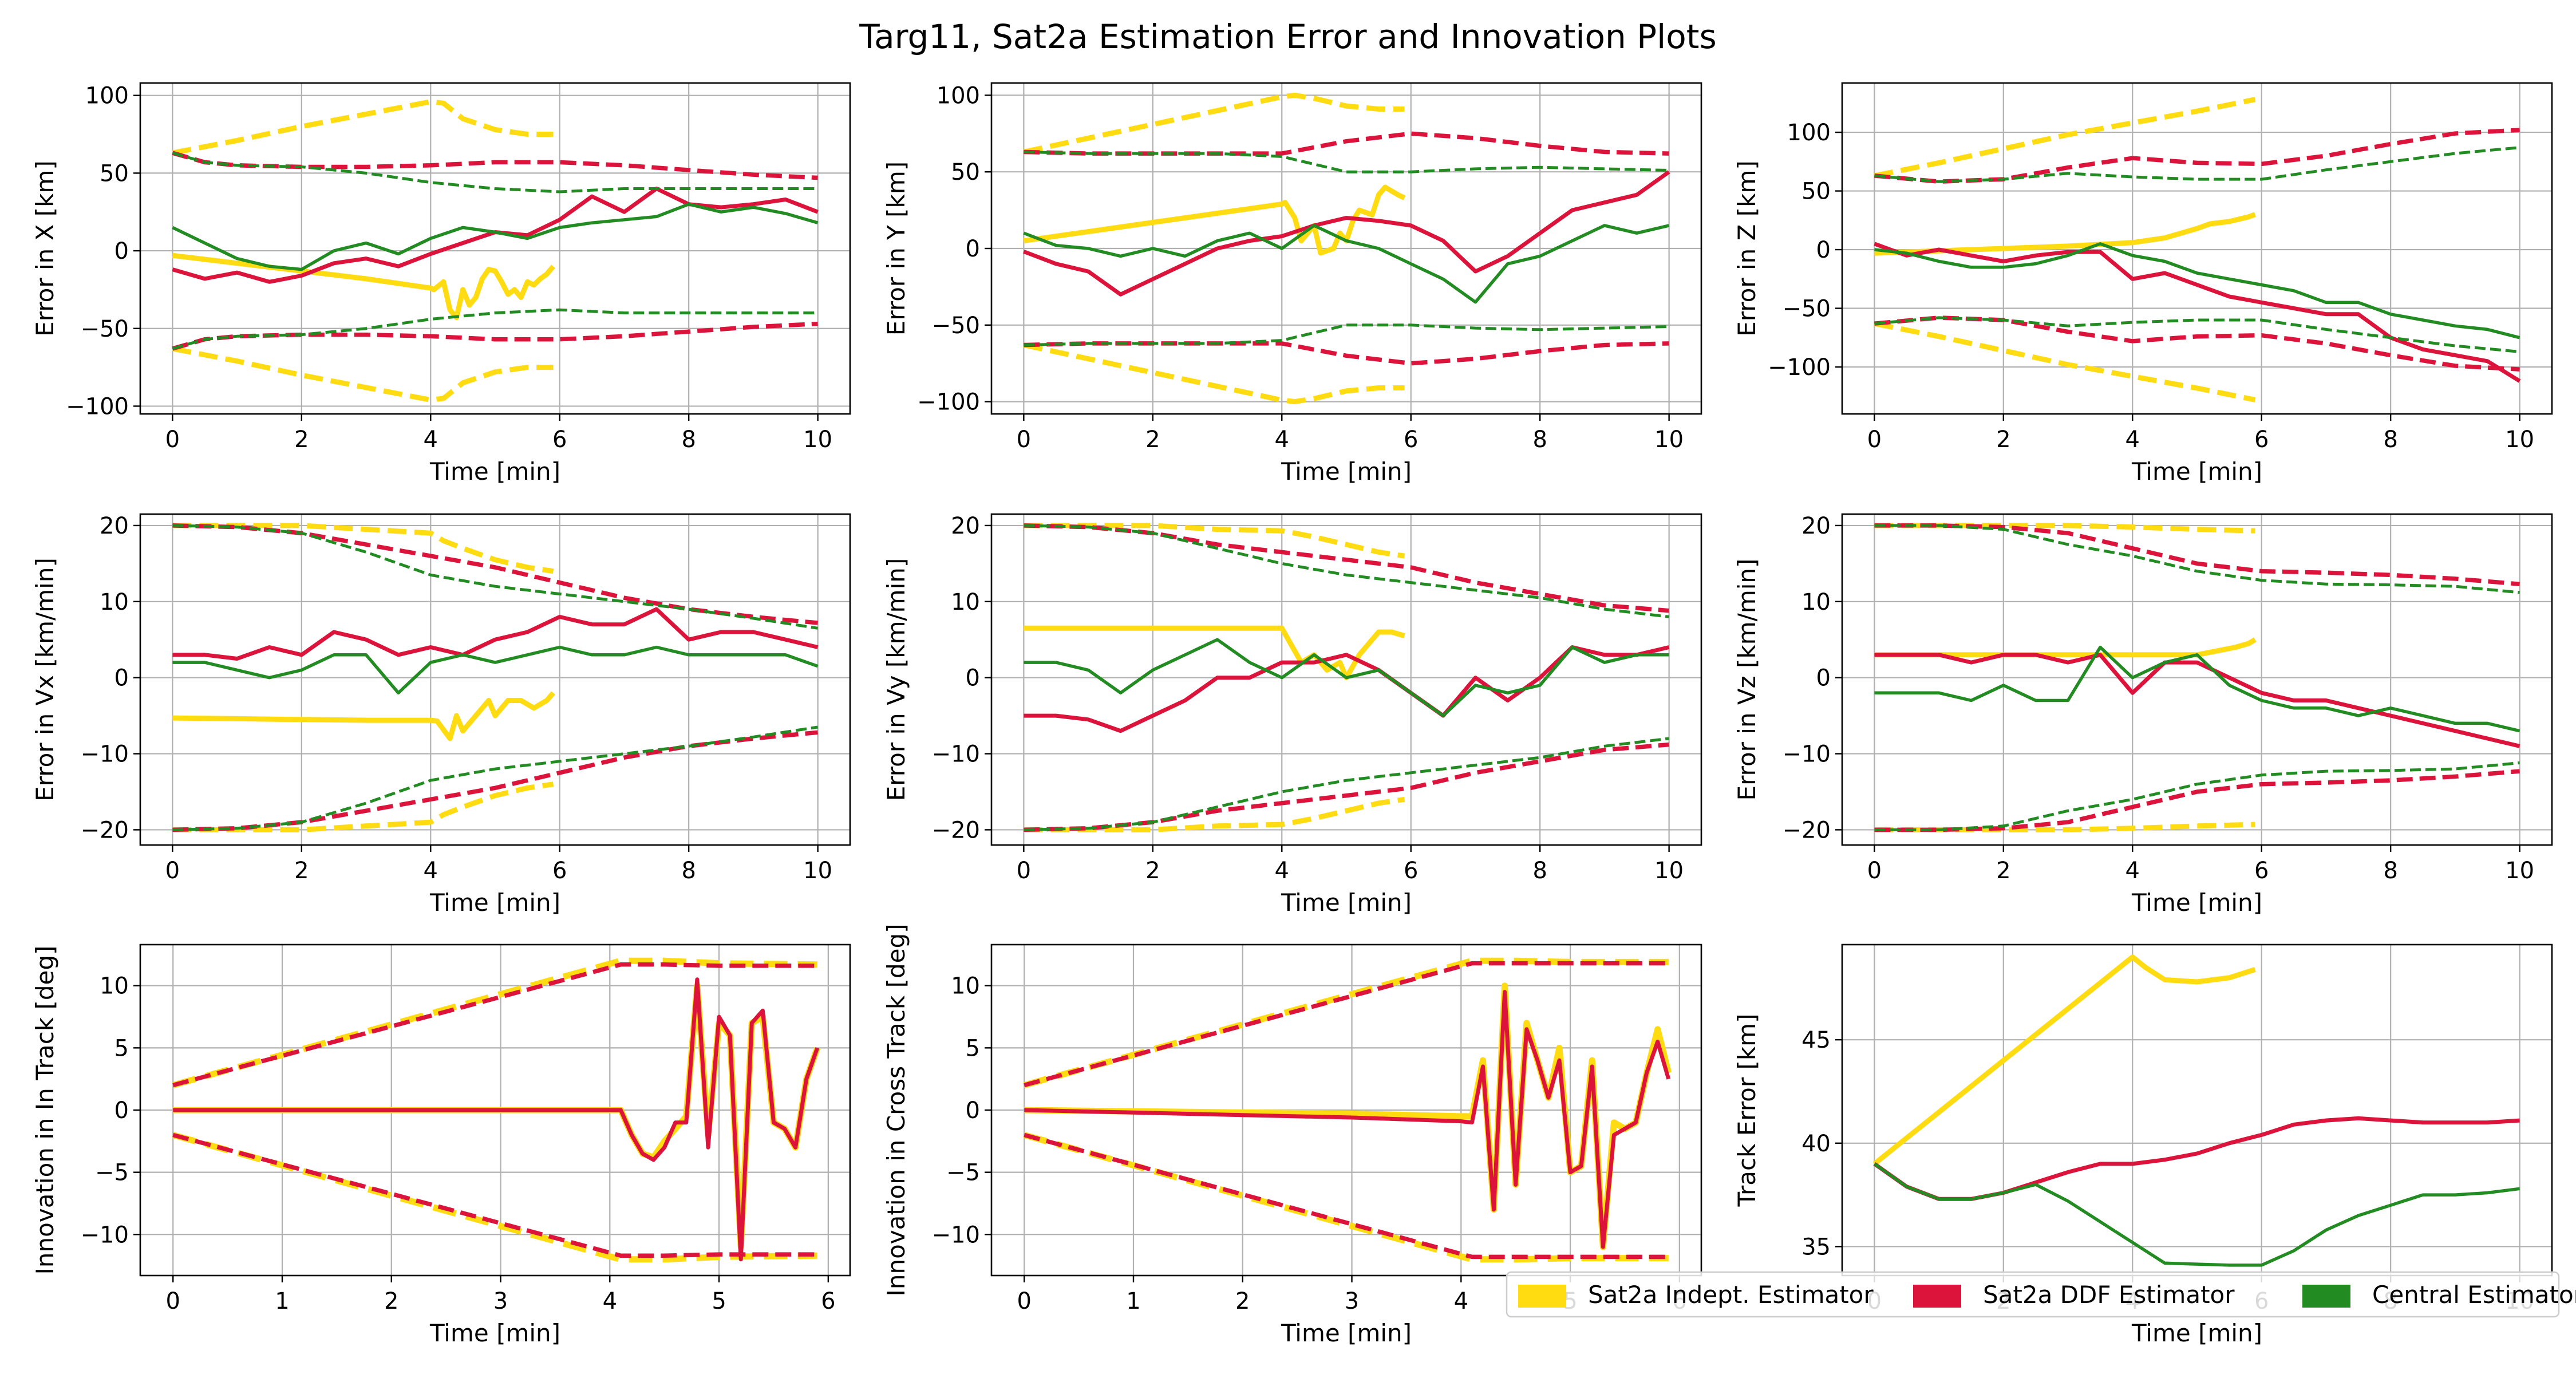  What do you see at coordinates (1747, 1111) in the screenshot?
I see `y-axis-label: Track Error [km]` at bounding box center [1747, 1111].